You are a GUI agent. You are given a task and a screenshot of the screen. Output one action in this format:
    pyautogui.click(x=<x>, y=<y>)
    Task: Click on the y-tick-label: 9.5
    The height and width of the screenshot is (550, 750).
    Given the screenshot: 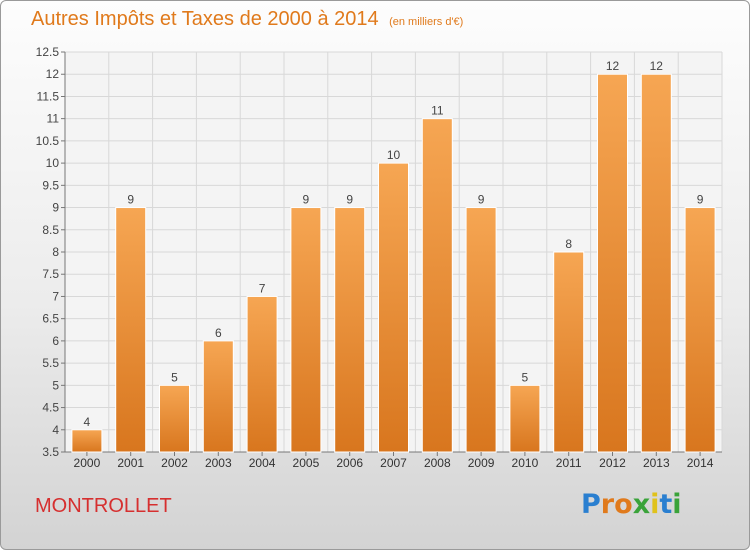 What is the action you would take?
    pyautogui.click(x=50, y=185)
    